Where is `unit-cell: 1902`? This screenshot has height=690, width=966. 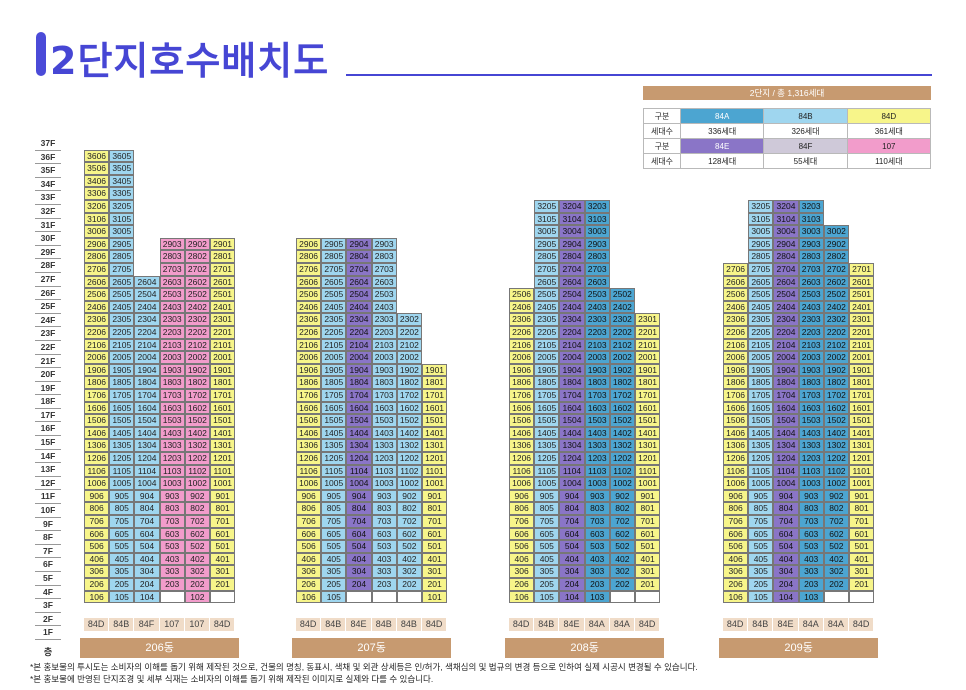 unit-cell: 1902 is located at coordinates (836, 370).